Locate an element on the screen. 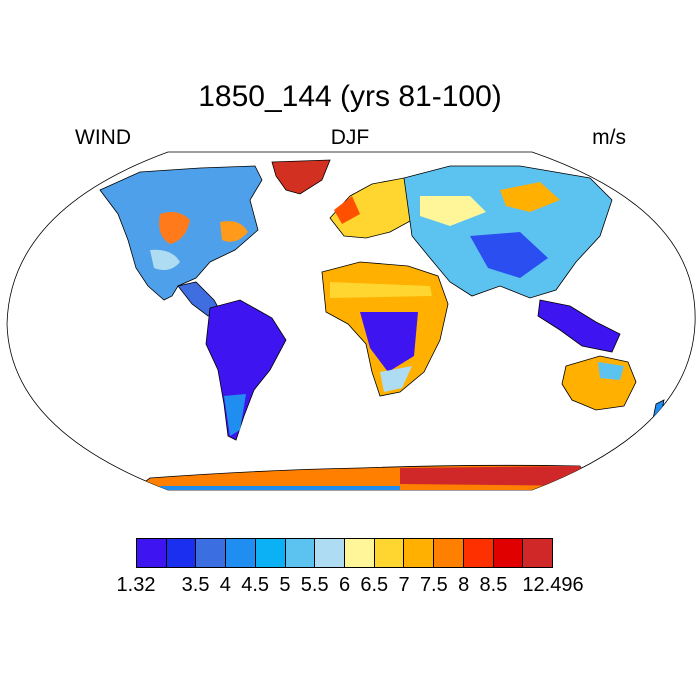 Image resolution: width=700 pixels, height=700 pixels. antarctica-blue is located at coordinates (280, 488).